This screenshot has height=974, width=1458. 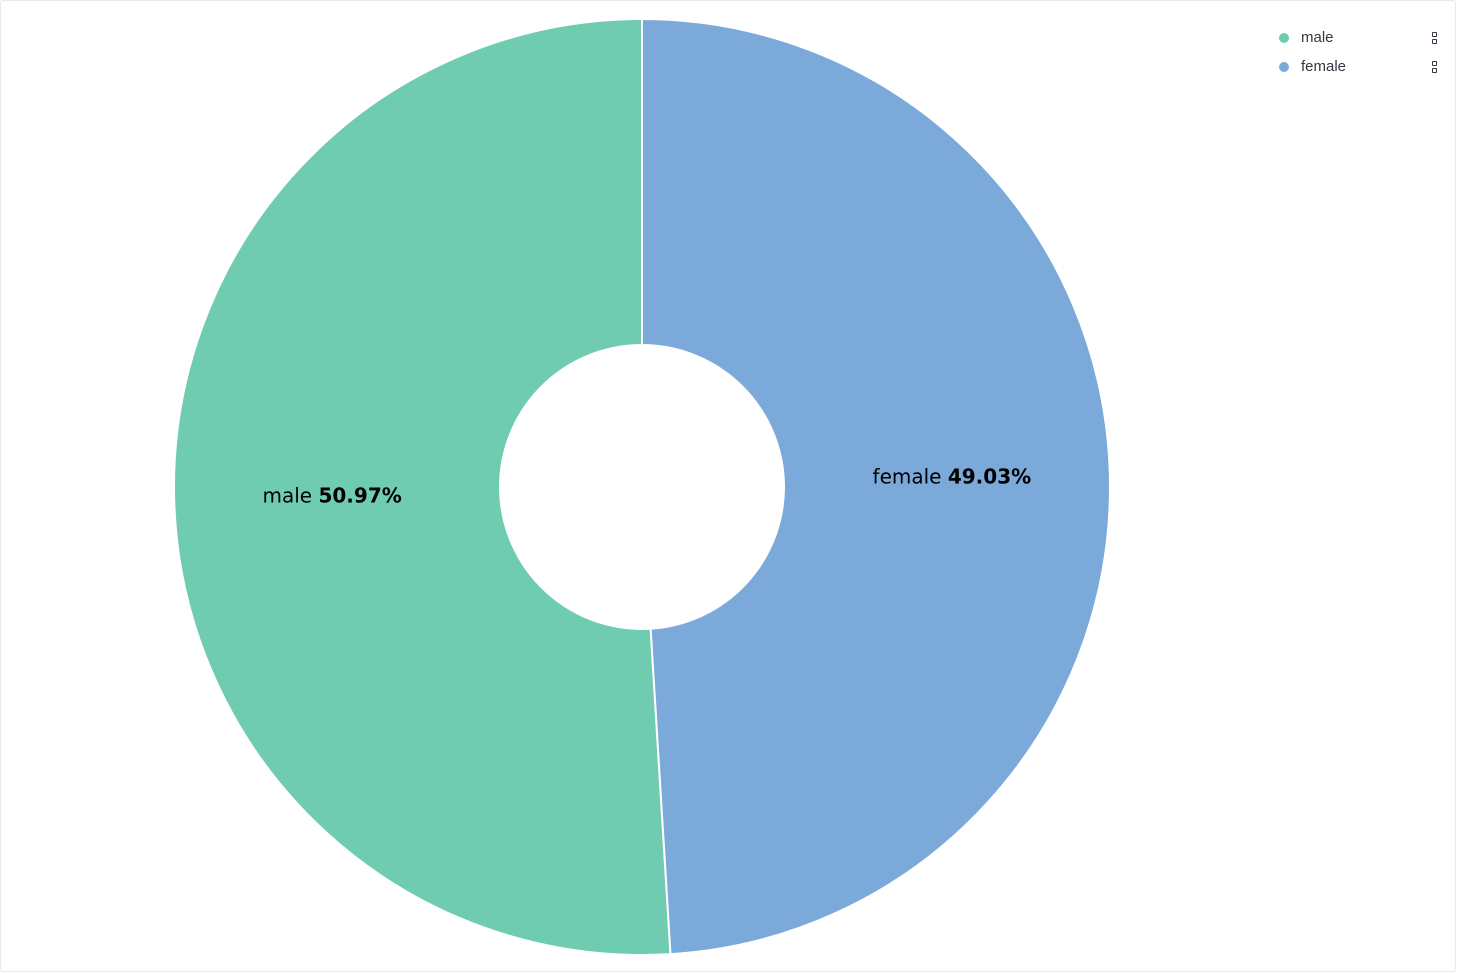 What do you see at coordinates (1284, 66) in the screenshot?
I see `legend-swatch-female` at bounding box center [1284, 66].